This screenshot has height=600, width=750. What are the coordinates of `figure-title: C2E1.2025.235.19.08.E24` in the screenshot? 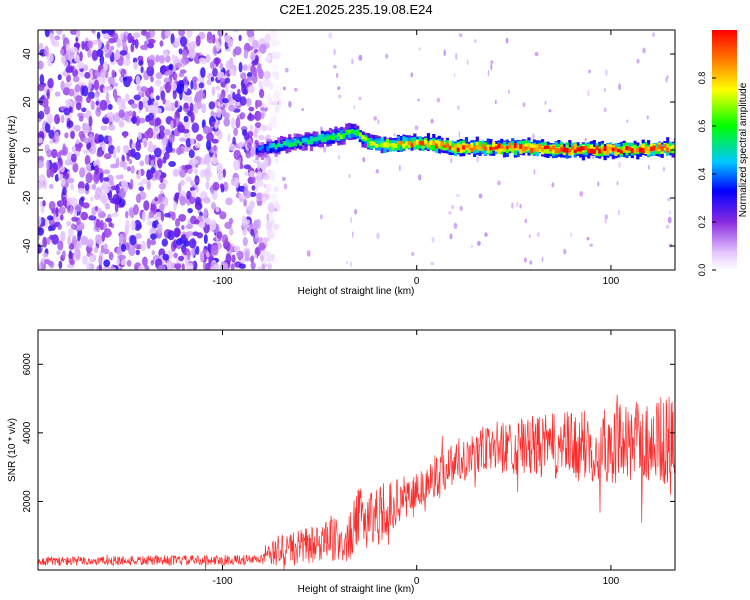 It's located at (355, 9).